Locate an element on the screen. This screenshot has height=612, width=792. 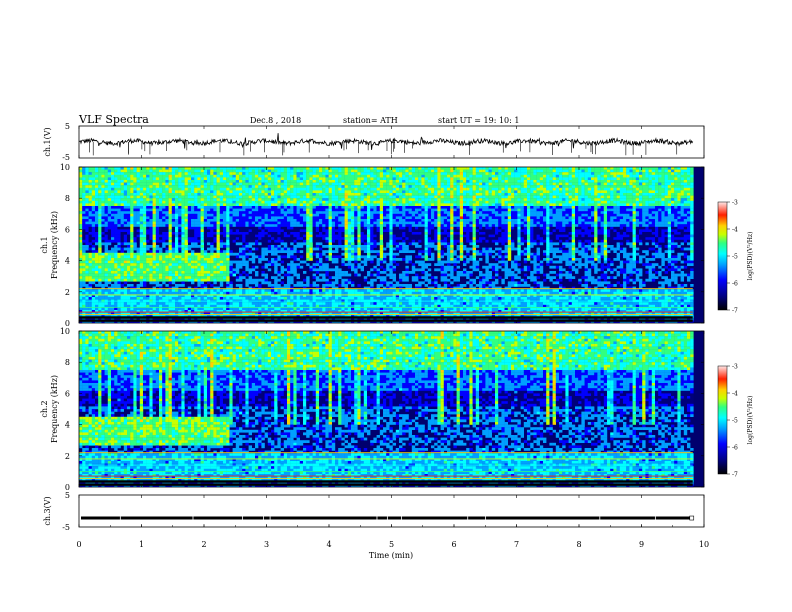
ch1-ytick-bottom: -5 is located at coordinates (66, 157).